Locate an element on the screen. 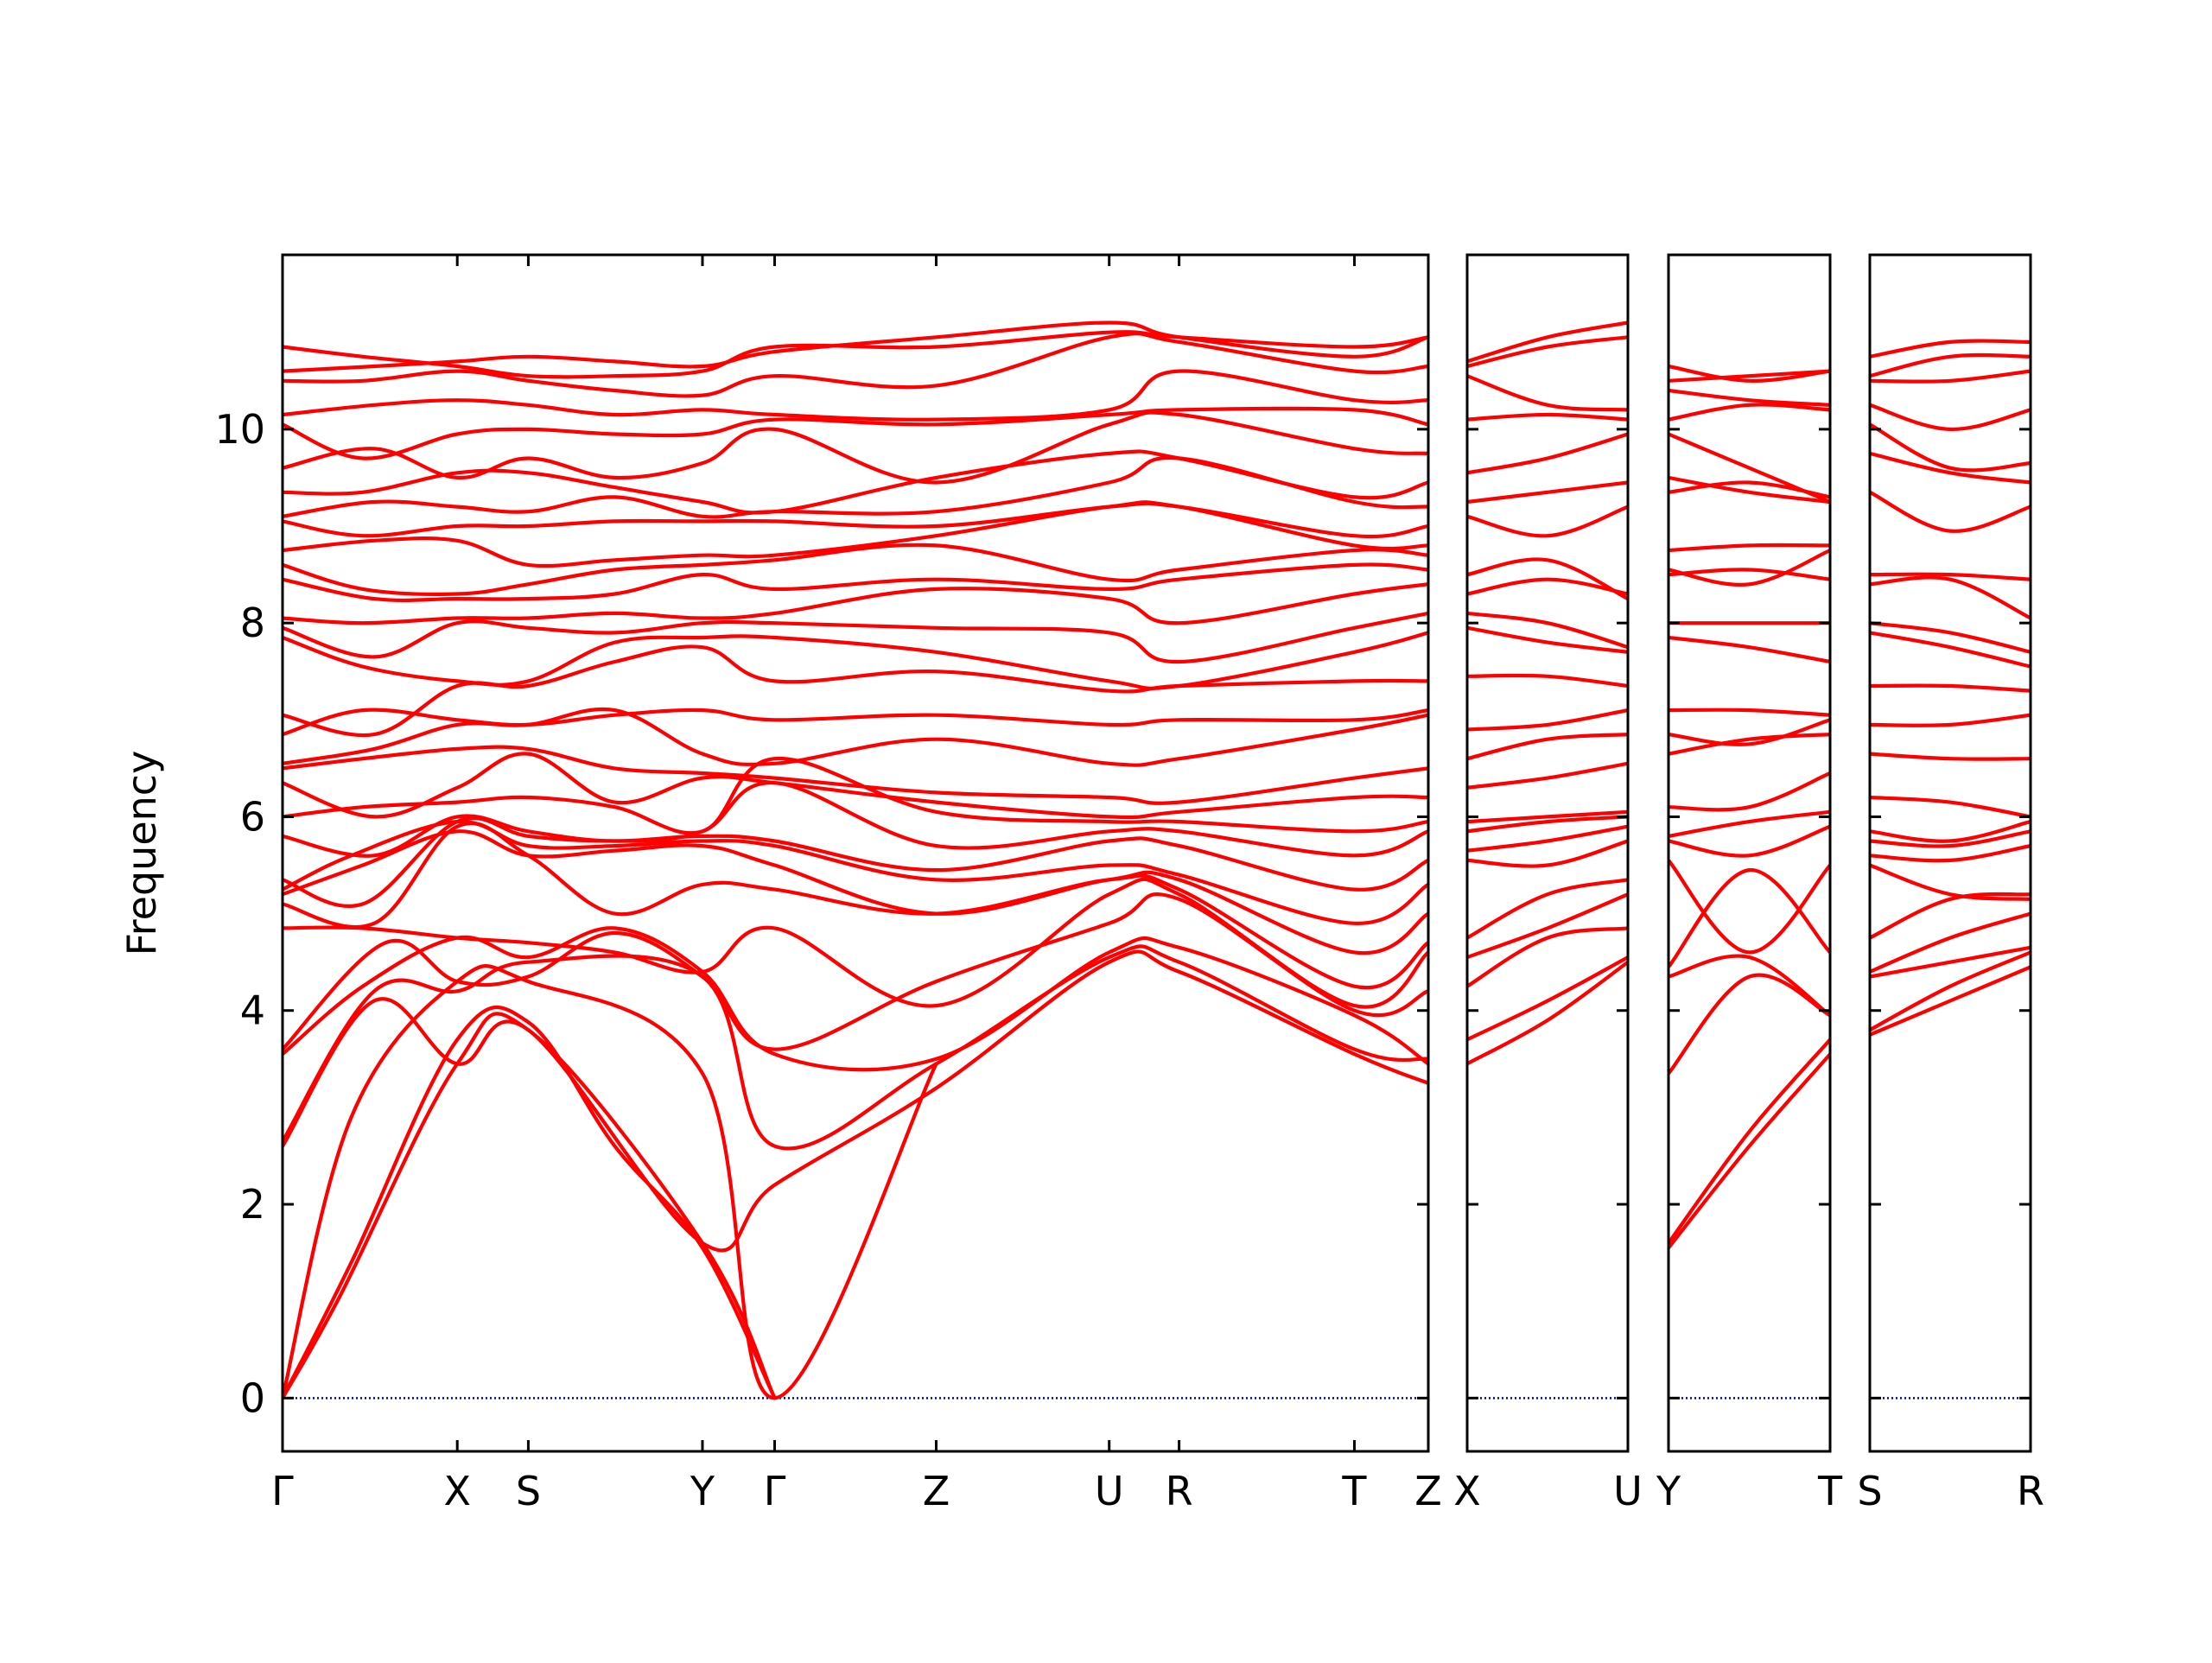 This screenshot has width=2212, height=1663. y-tick-label: 4 is located at coordinates (252, 1011).